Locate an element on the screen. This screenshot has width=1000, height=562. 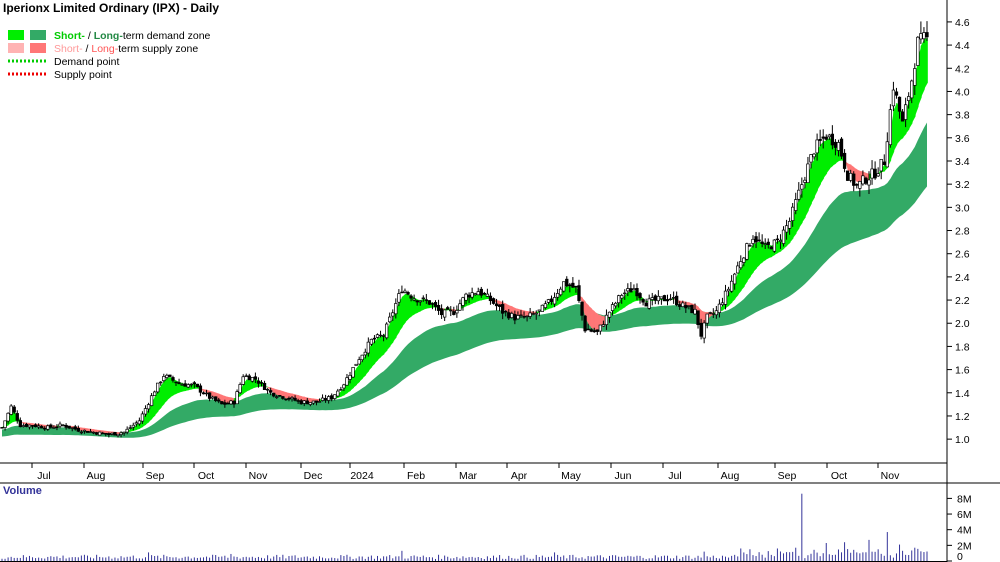
date-tick-label: Jul is located at coordinates (674, 476).